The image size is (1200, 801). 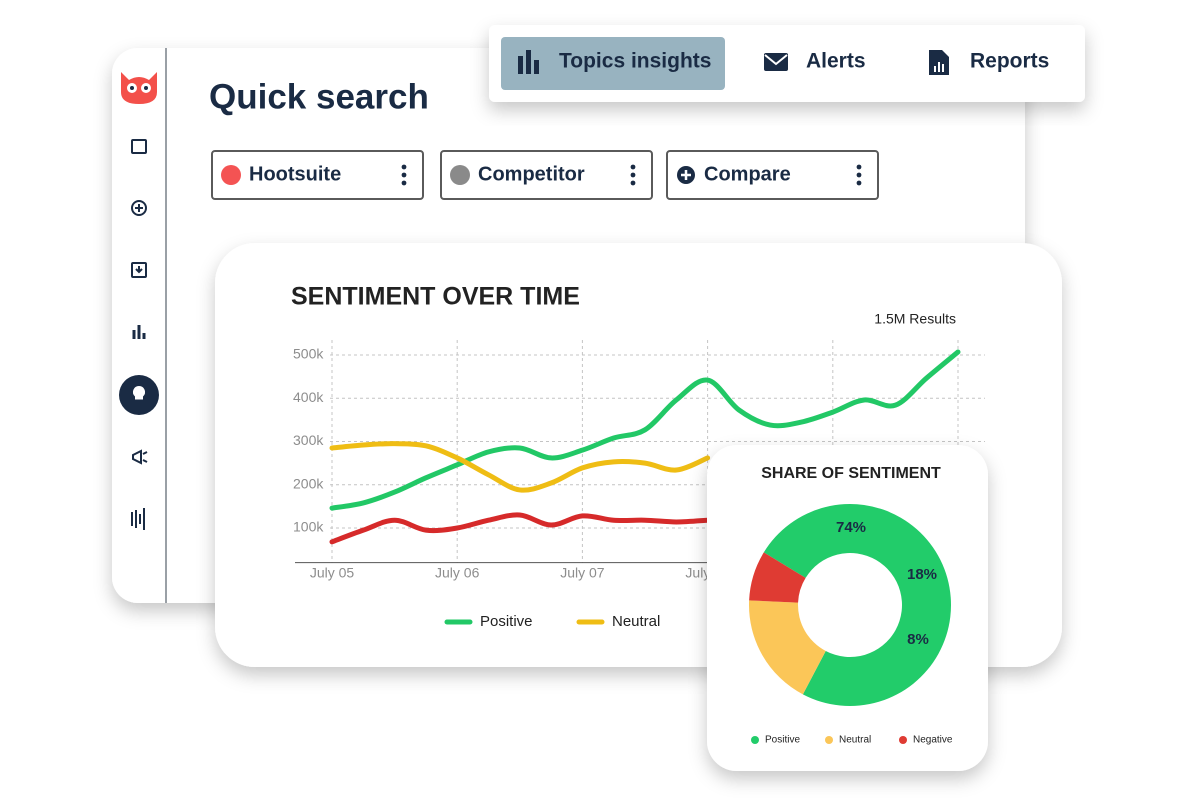 What do you see at coordinates (295, 174) in the screenshot?
I see `chip-label: Hootsuite` at bounding box center [295, 174].